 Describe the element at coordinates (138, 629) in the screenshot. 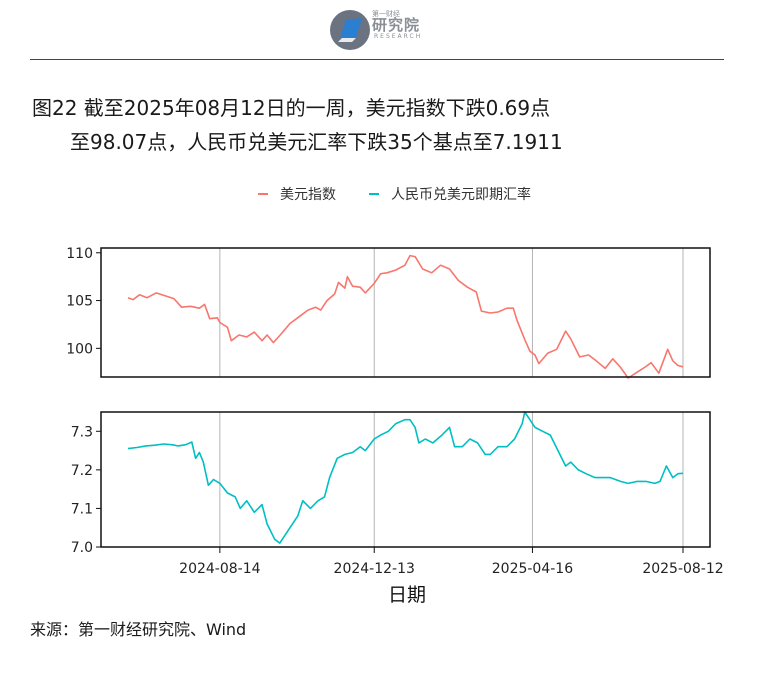

I see `source-note: 来源：第一财经研究院、Wind` at that location.